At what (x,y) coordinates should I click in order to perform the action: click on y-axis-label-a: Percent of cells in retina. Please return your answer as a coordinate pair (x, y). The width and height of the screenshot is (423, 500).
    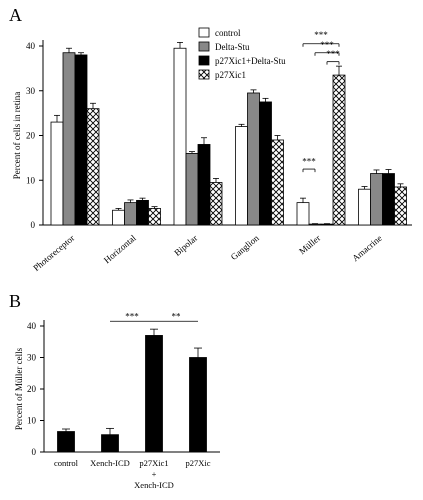
    Looking at the image, I should click on (17, 135).